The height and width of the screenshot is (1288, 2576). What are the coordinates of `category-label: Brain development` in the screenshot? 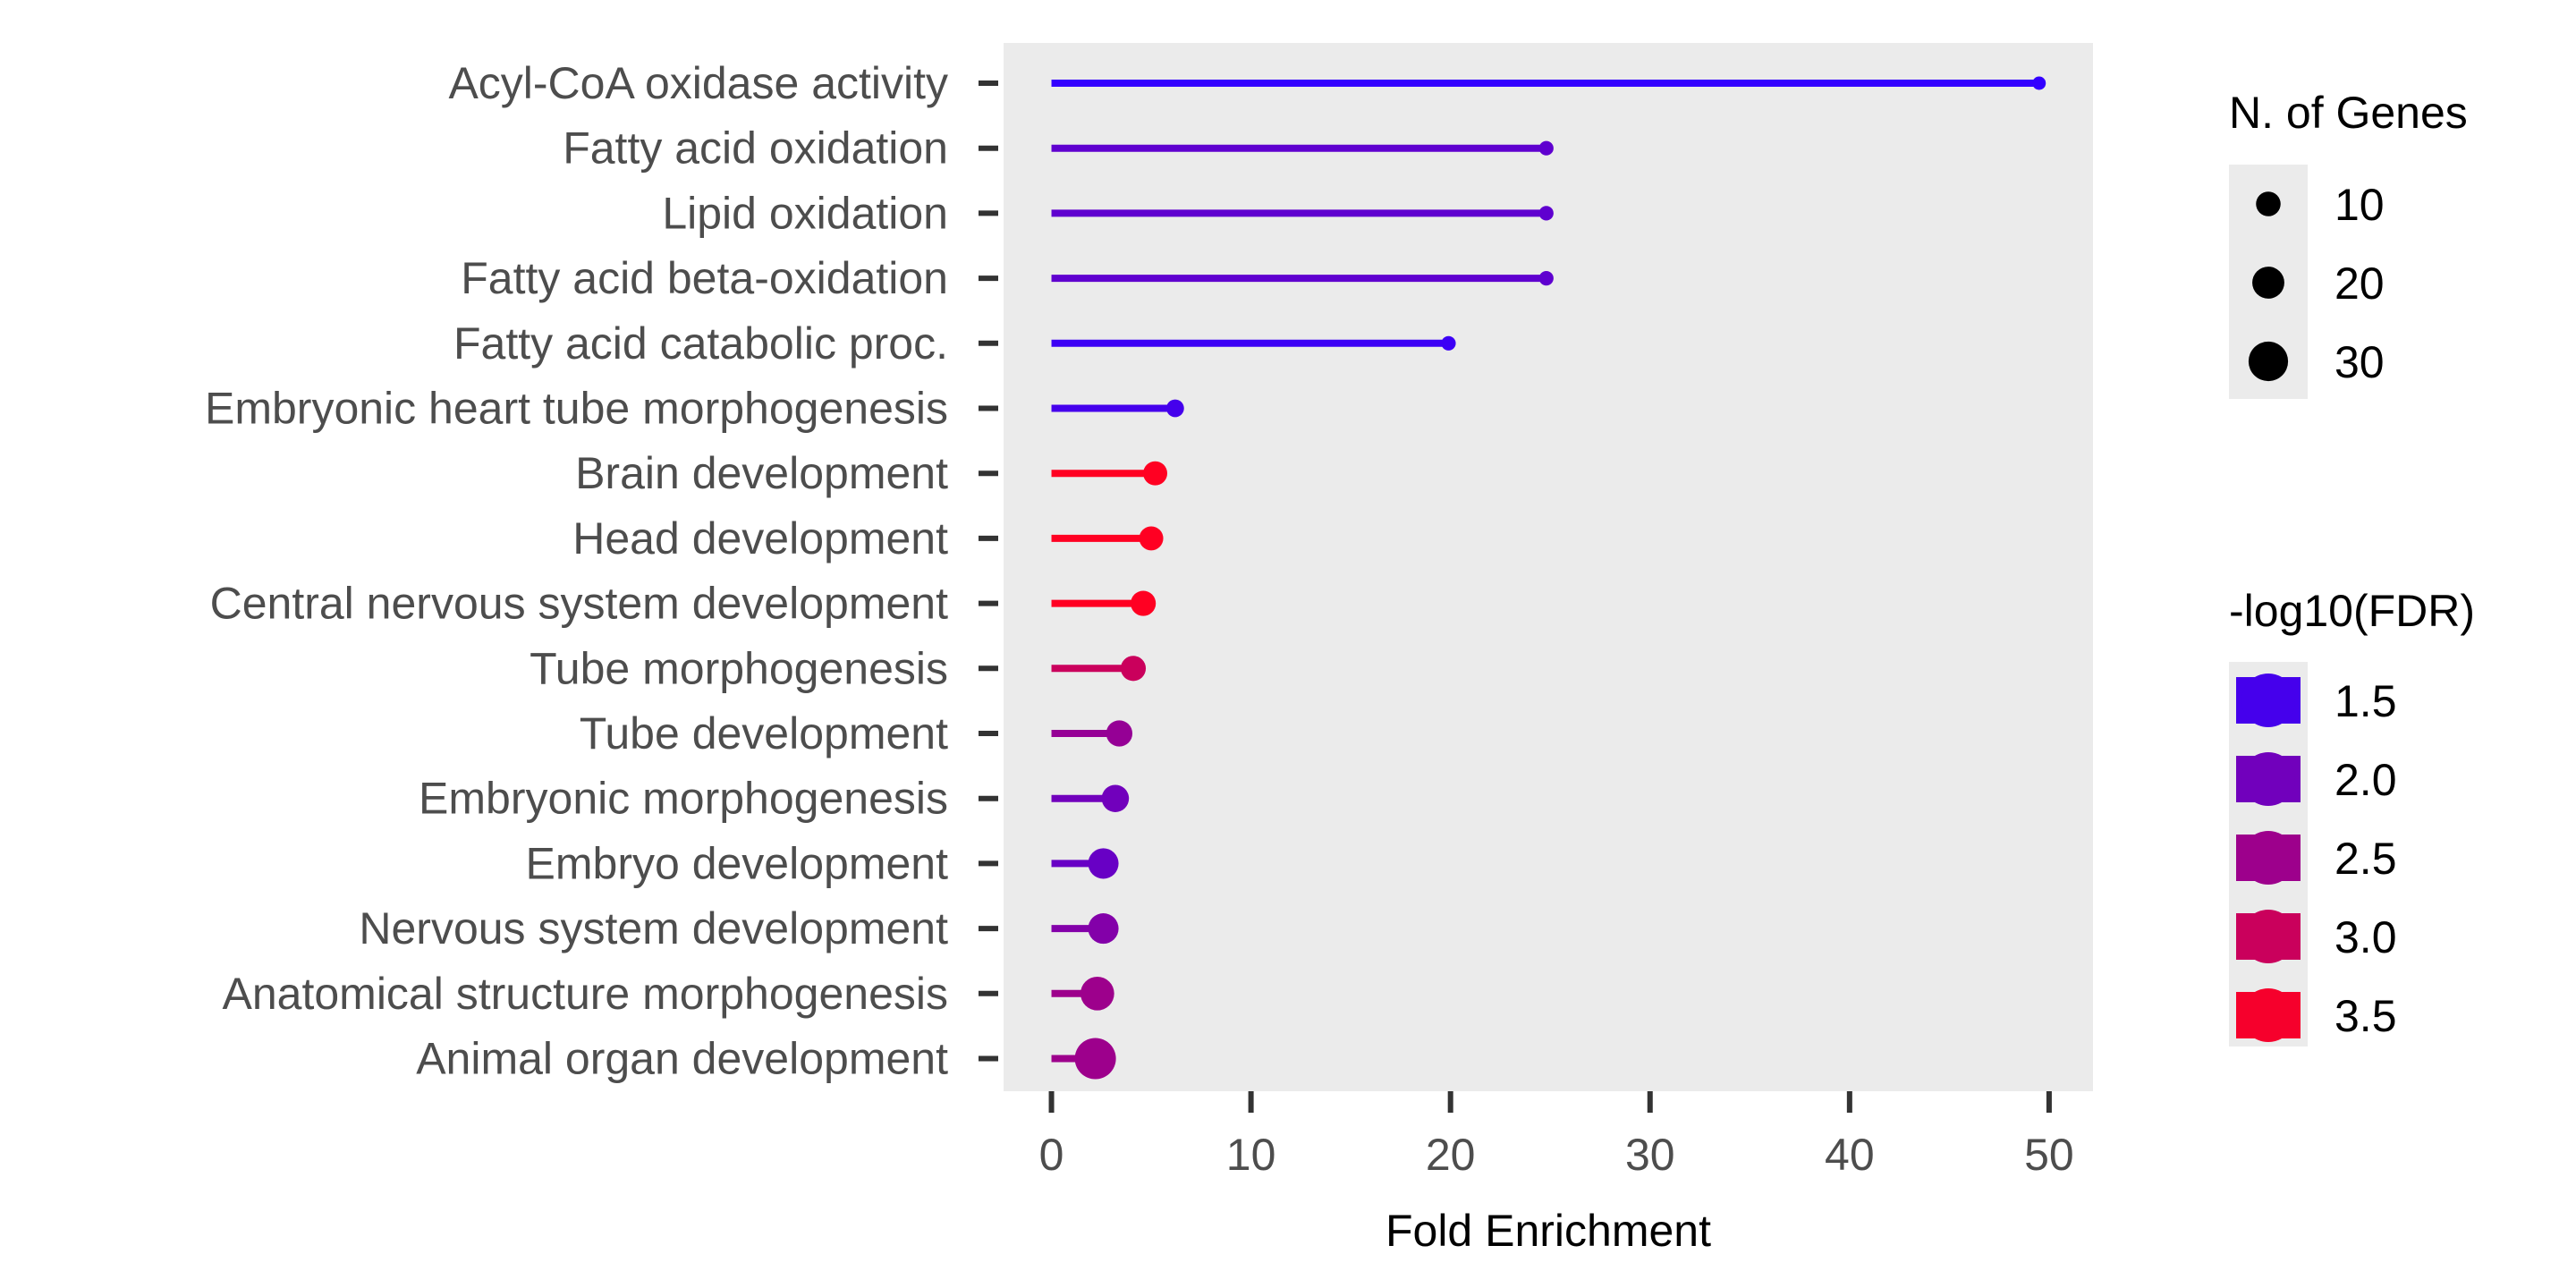 It's located at (761, 473).